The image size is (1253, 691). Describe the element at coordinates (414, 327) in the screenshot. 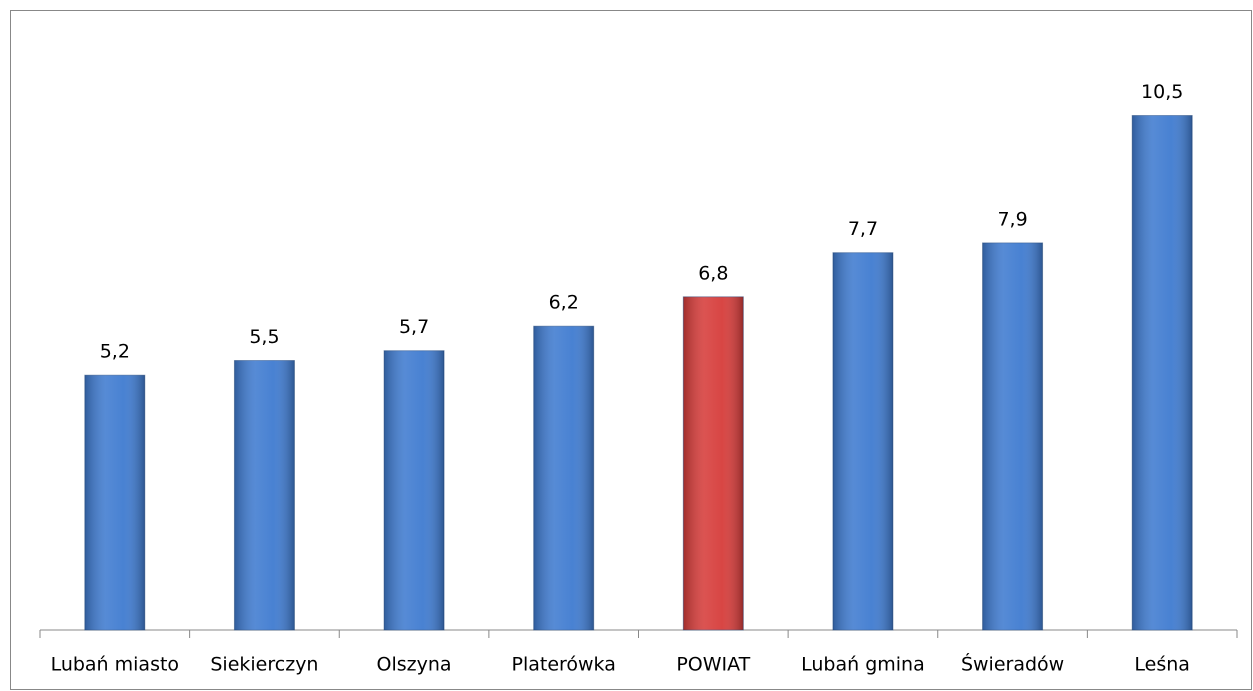

I see `value-label: 5,7` at that location.